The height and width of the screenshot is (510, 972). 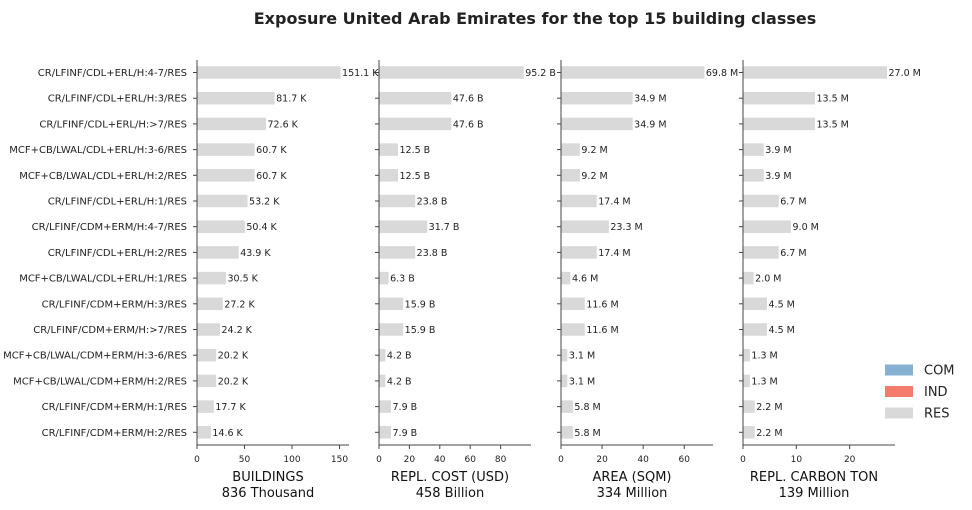 I want to click on x-tick-label: 50, so click(x=245, y=460).